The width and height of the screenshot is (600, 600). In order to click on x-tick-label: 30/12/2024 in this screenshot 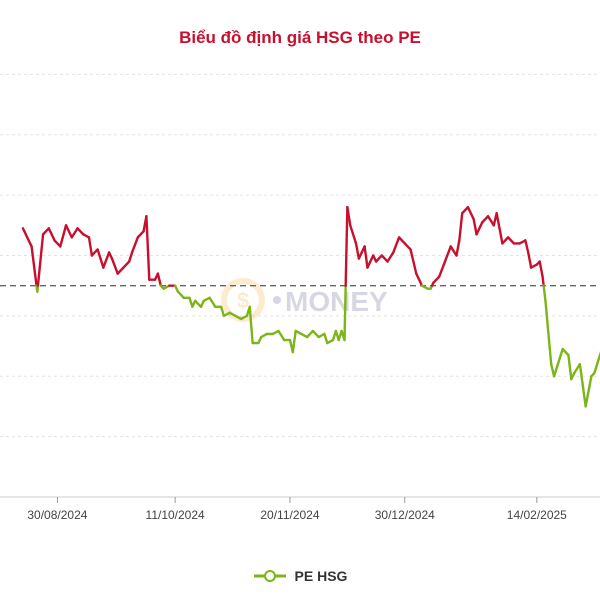, I will do `click(405, 515)`.